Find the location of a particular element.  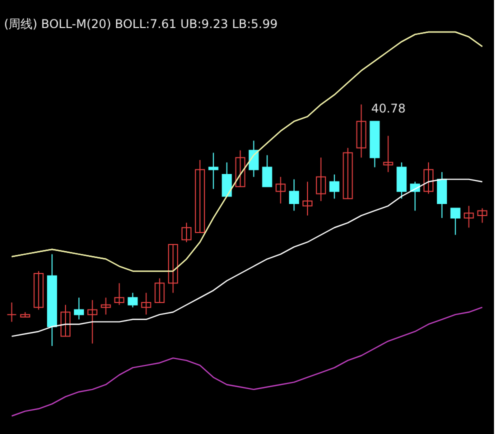

annotation: 40.78 is located at coordinates (388, 108).